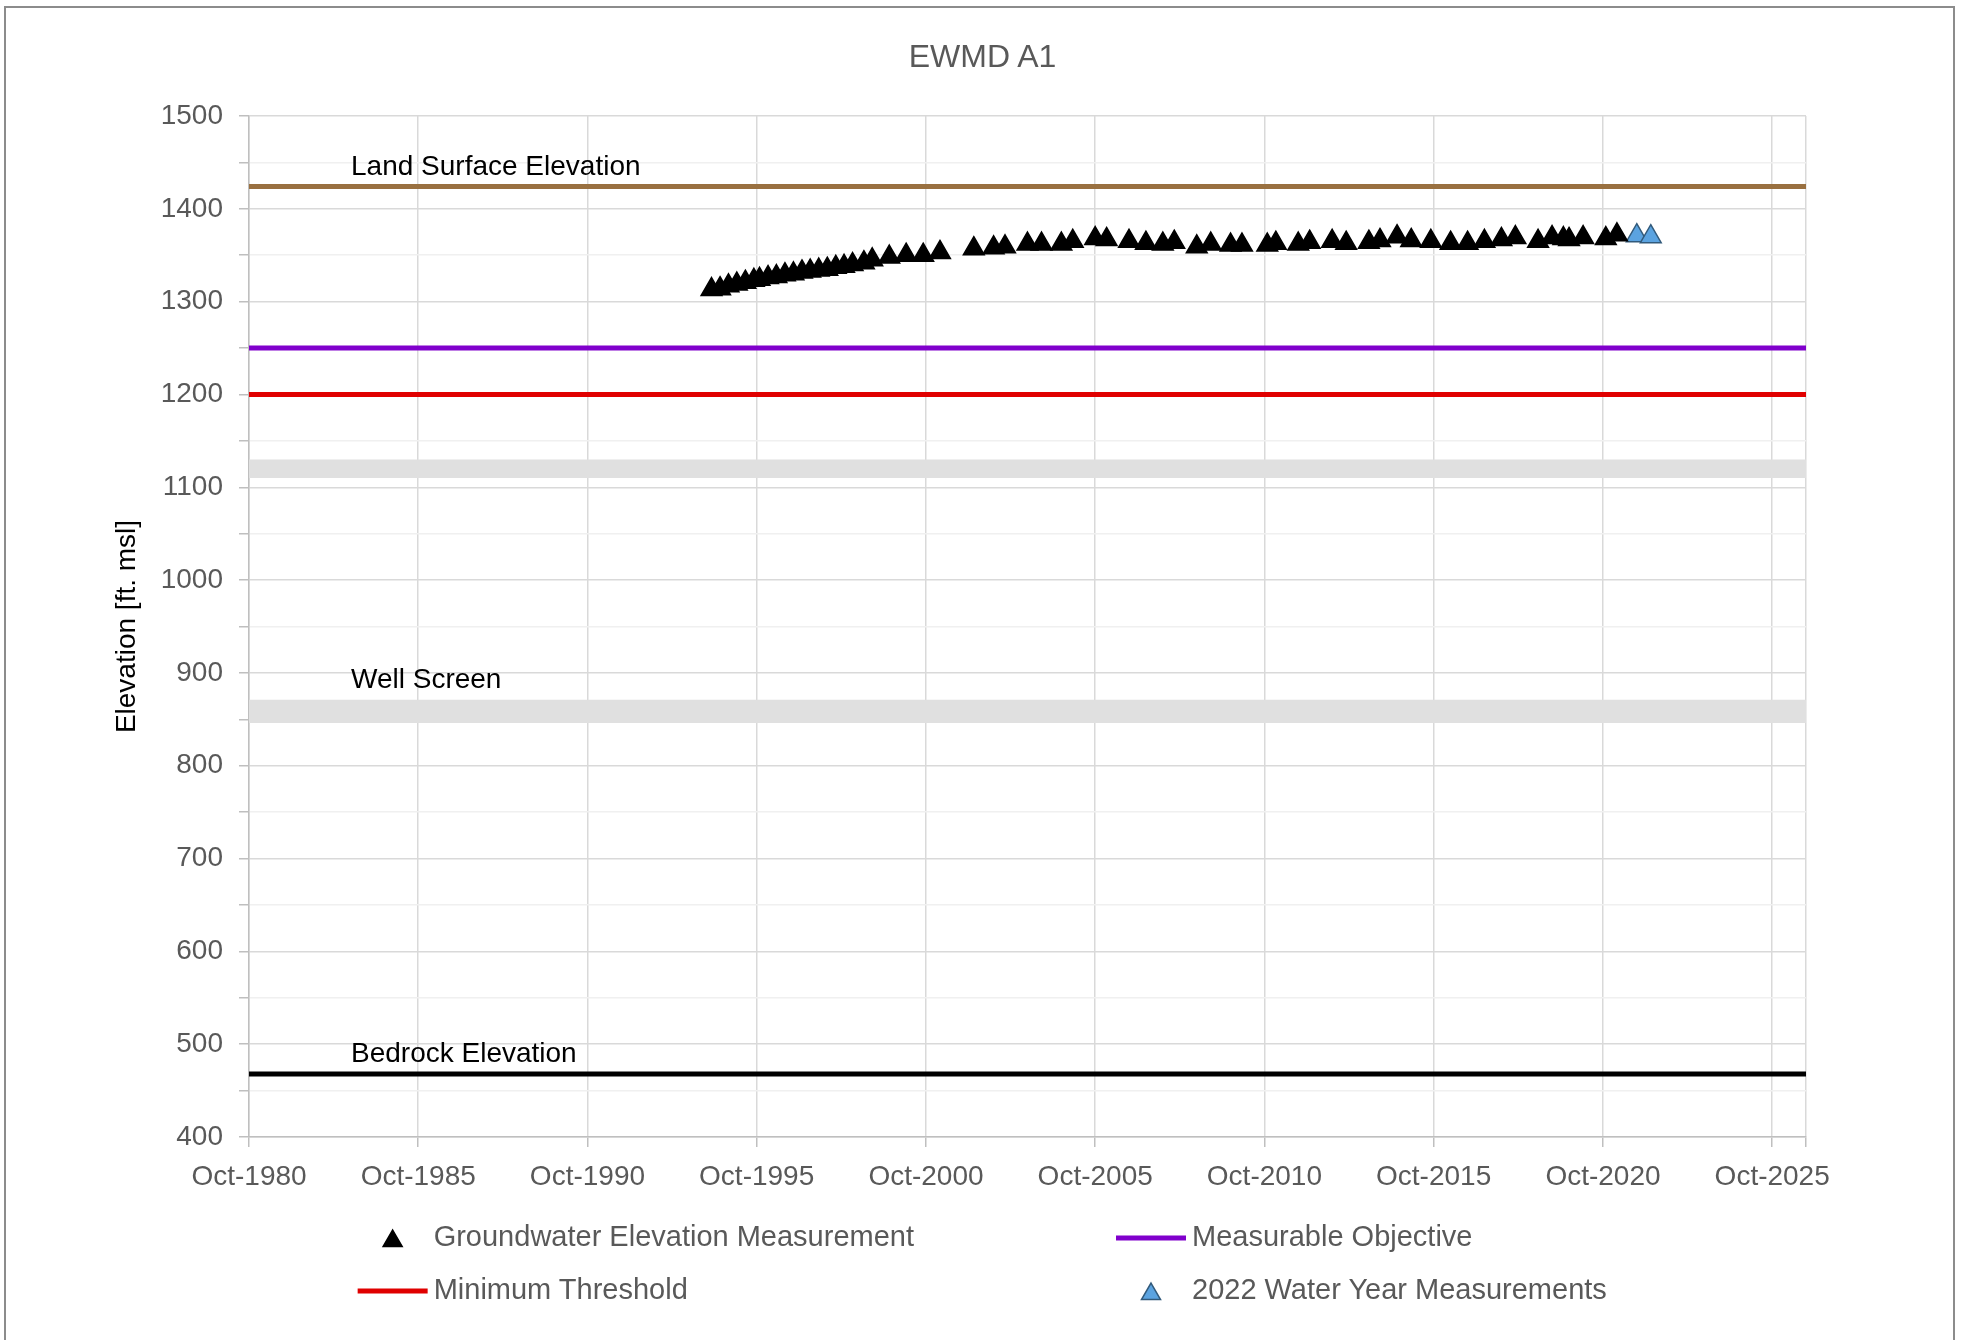 Image resolution: width=1965 pixels, height=1340 pixels. Describe the element at coordinates (926, 1175) in the screenshot. I see `x-tick-label: Oct-2000` at that location.